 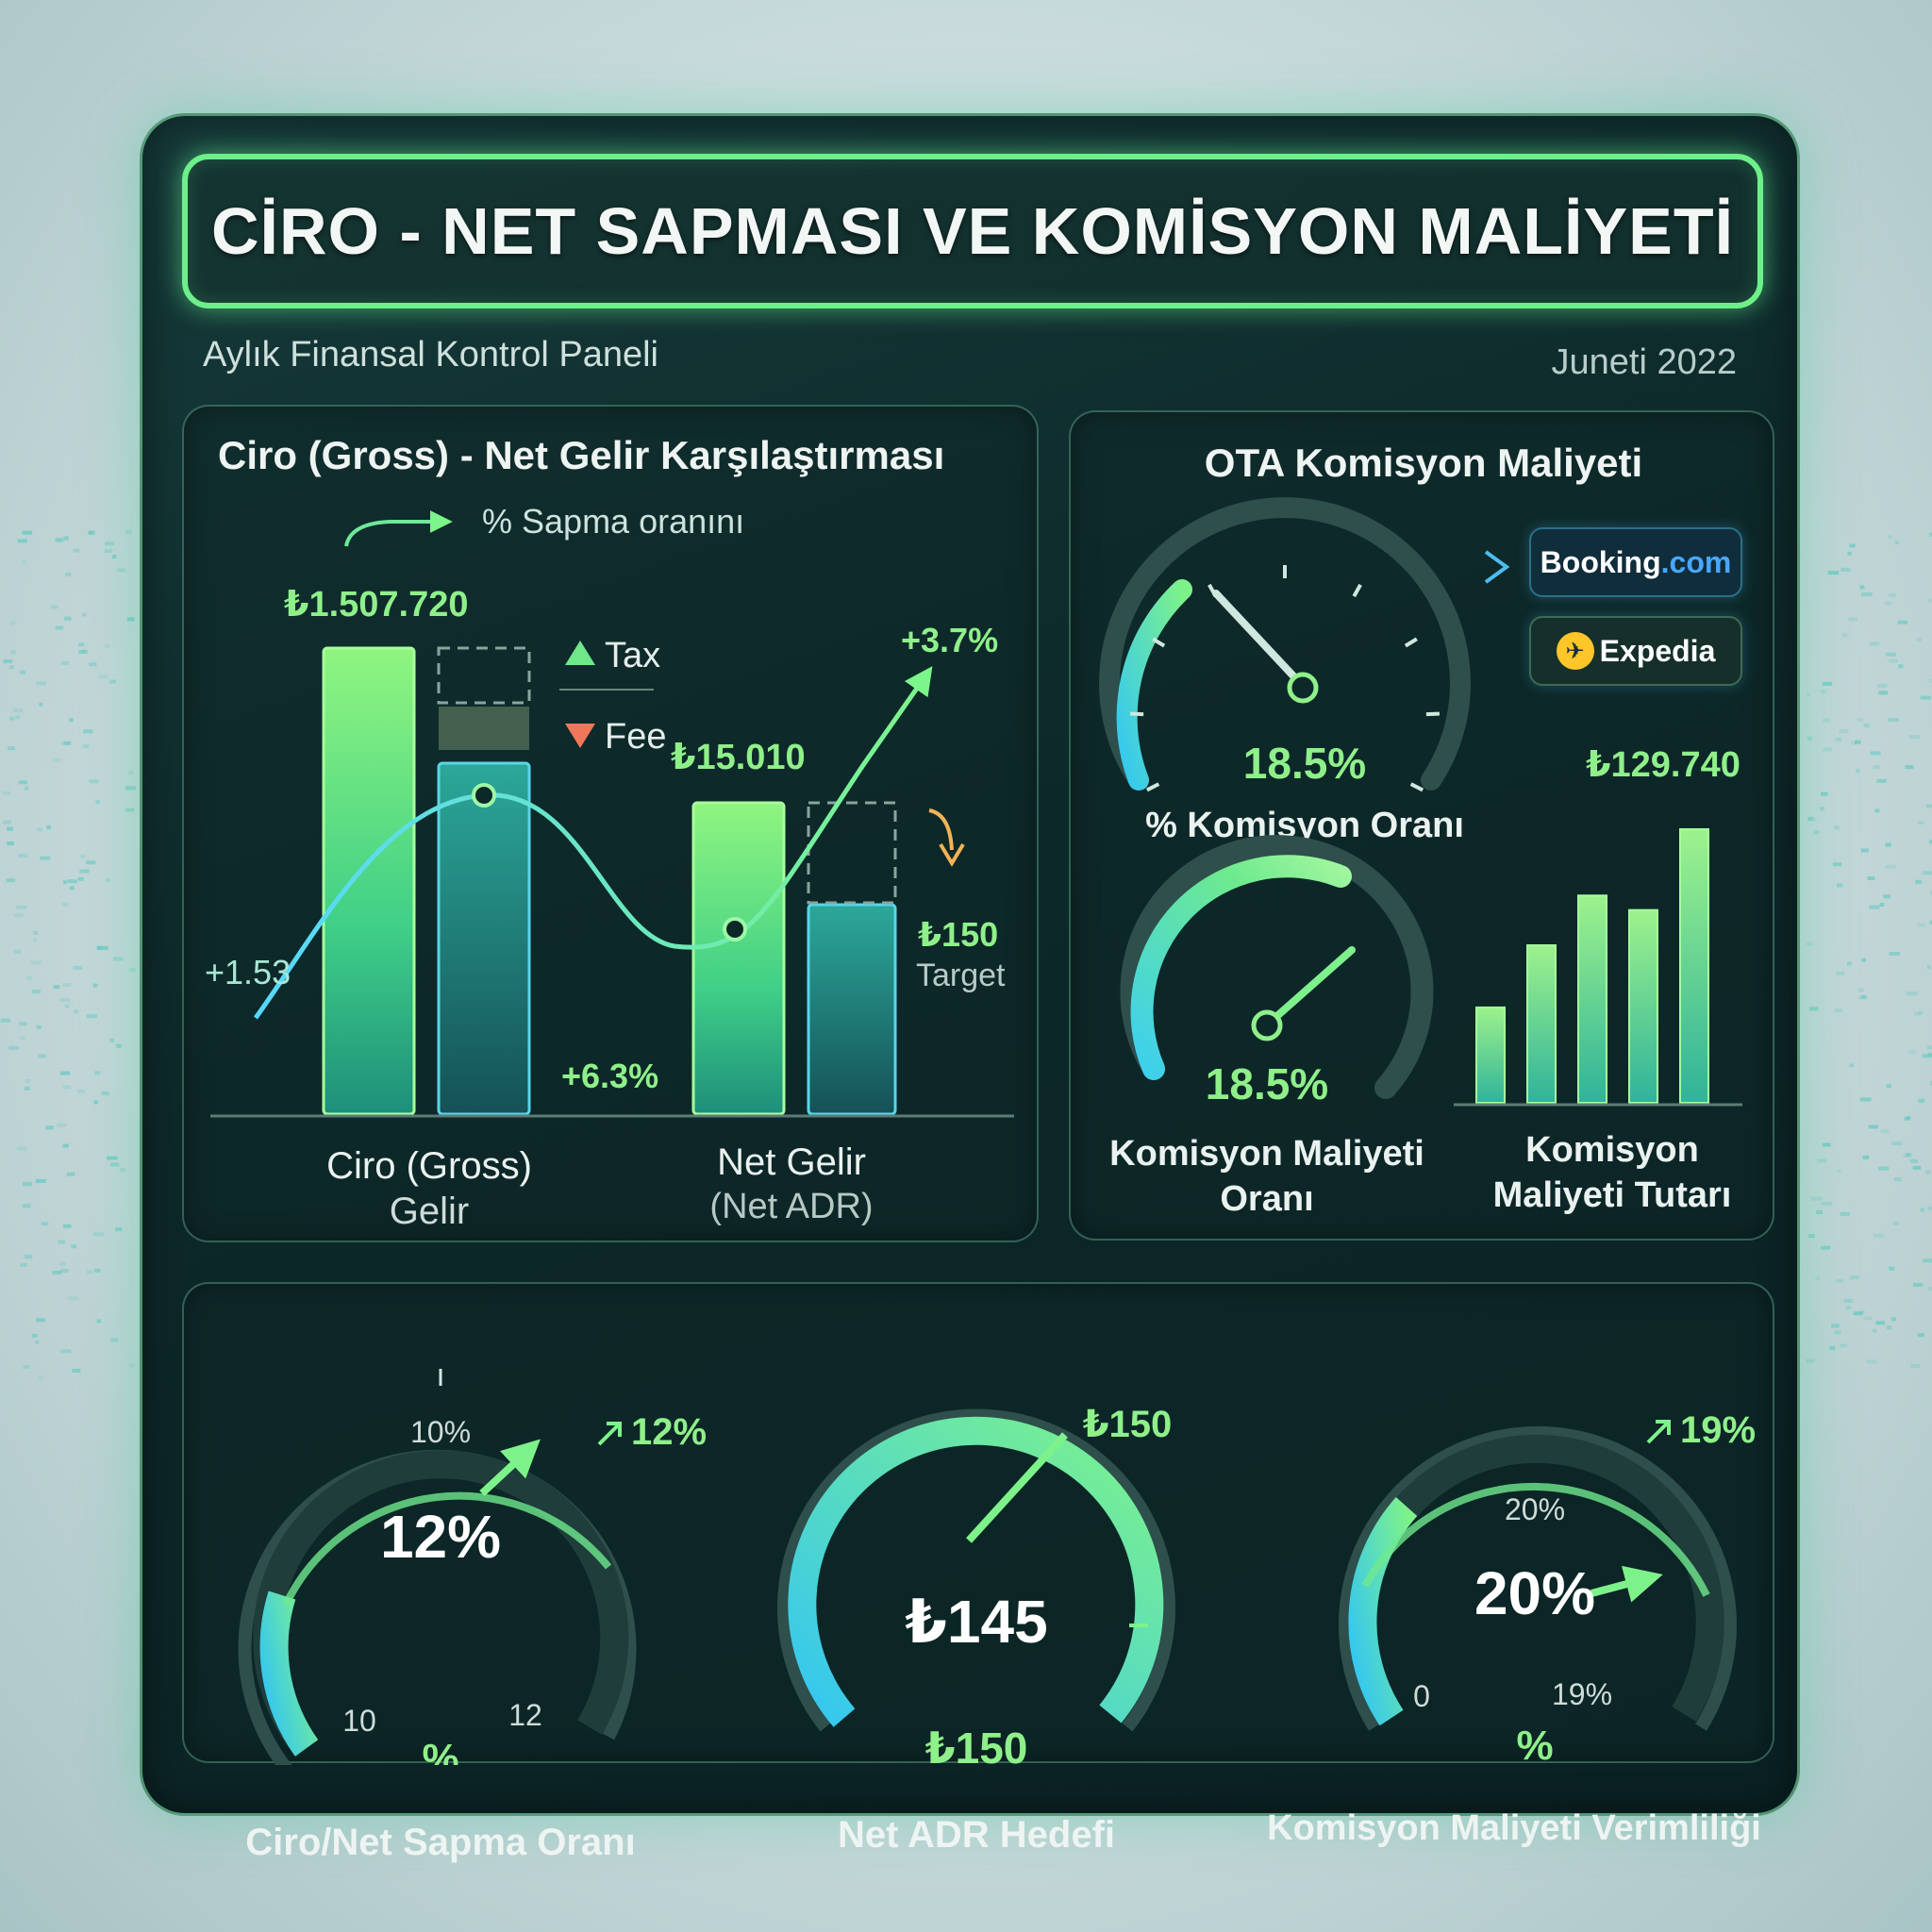 What do you see at coordinates (791, 1206) in the screenshot?
I see `category-net-line2: (Net ADR)` at bounding box center [791, 1206].